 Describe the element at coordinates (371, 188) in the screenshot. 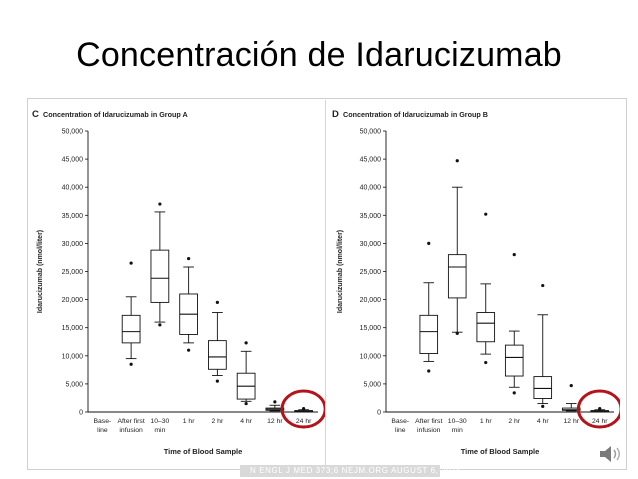

I see `y-tick-label: 40,000` at that location.